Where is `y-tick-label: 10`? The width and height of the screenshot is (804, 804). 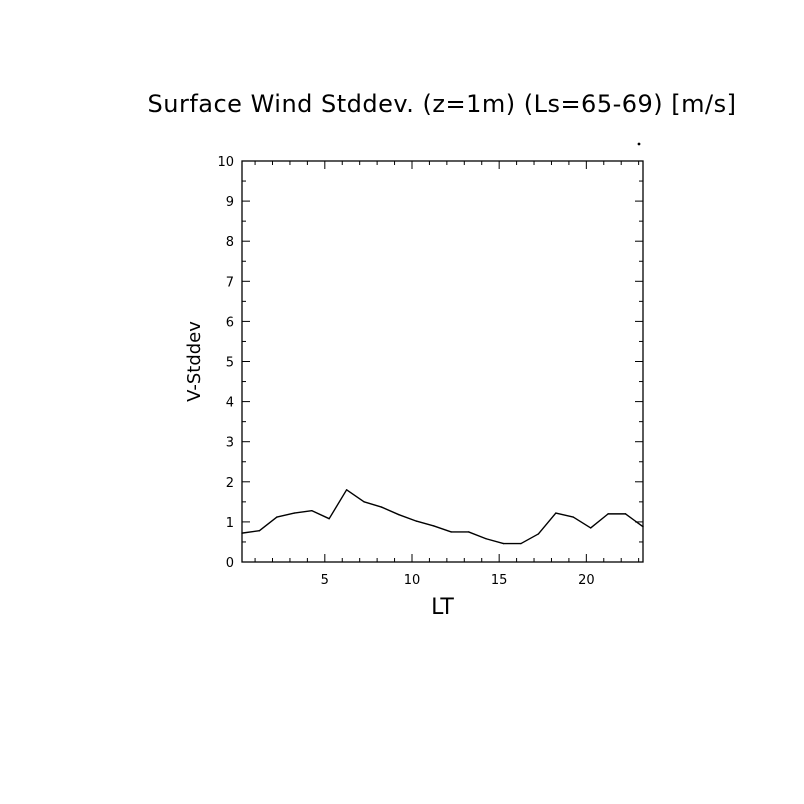
y-tick-label: 10 is located at coordinates (225, 162).